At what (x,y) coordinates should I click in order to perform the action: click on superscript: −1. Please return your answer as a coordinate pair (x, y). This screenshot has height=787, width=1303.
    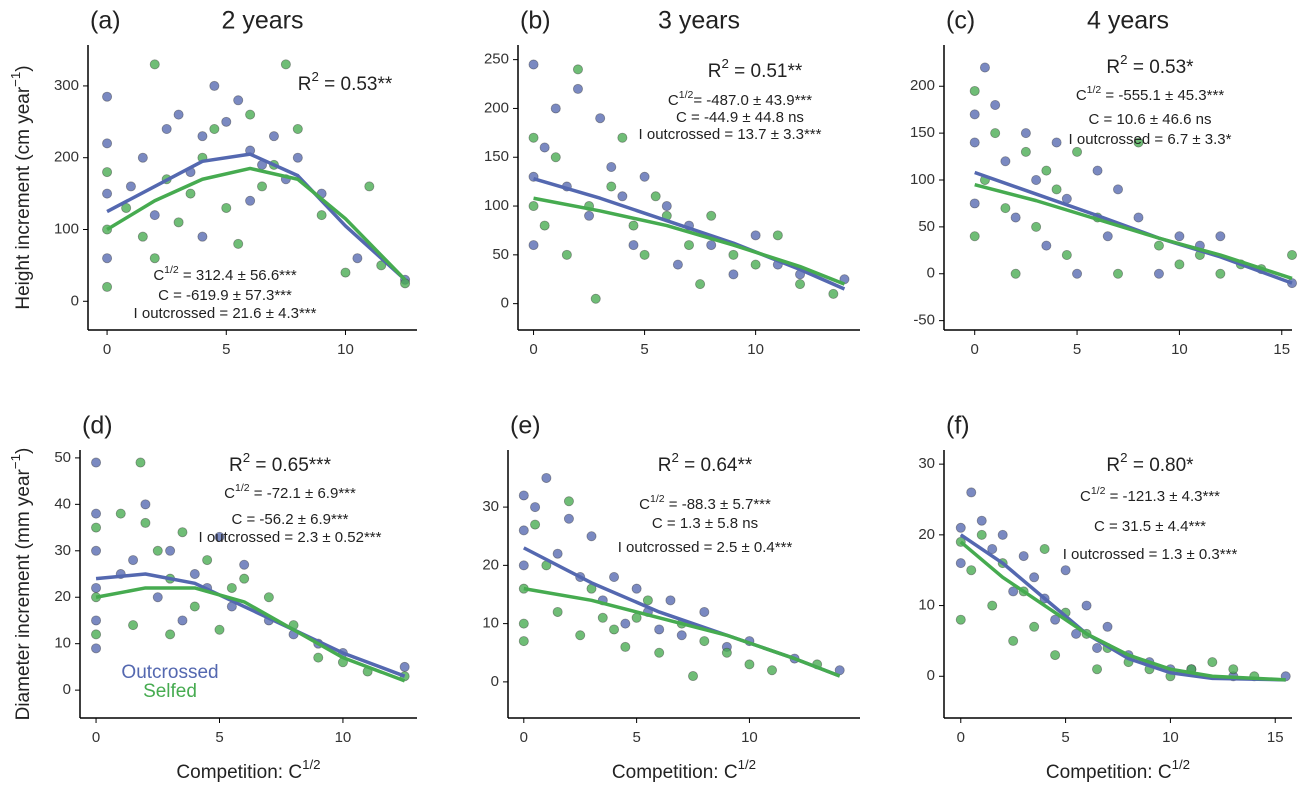
    Looking at the image, I should click on (15, 79).